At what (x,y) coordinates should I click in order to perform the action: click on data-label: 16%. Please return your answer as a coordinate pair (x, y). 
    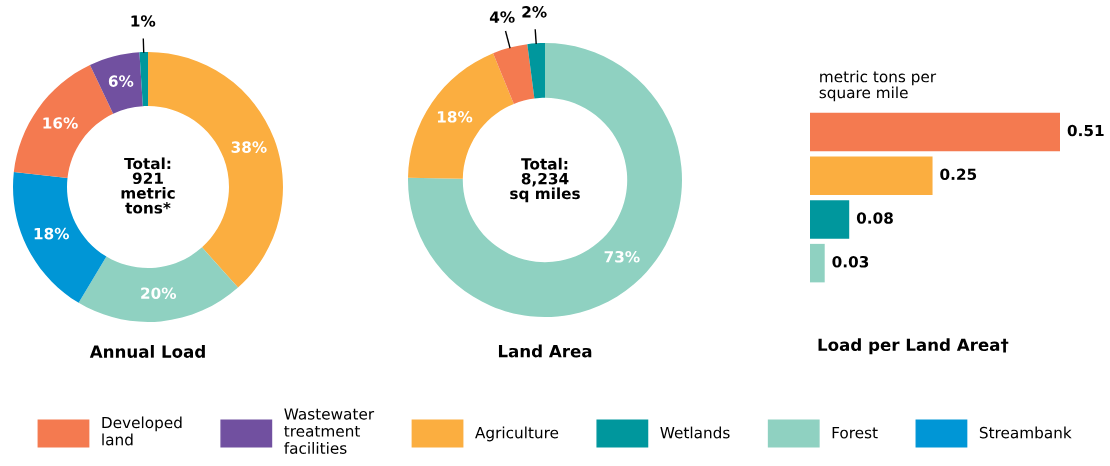
    Looking at the image, I should click on (60, 123).